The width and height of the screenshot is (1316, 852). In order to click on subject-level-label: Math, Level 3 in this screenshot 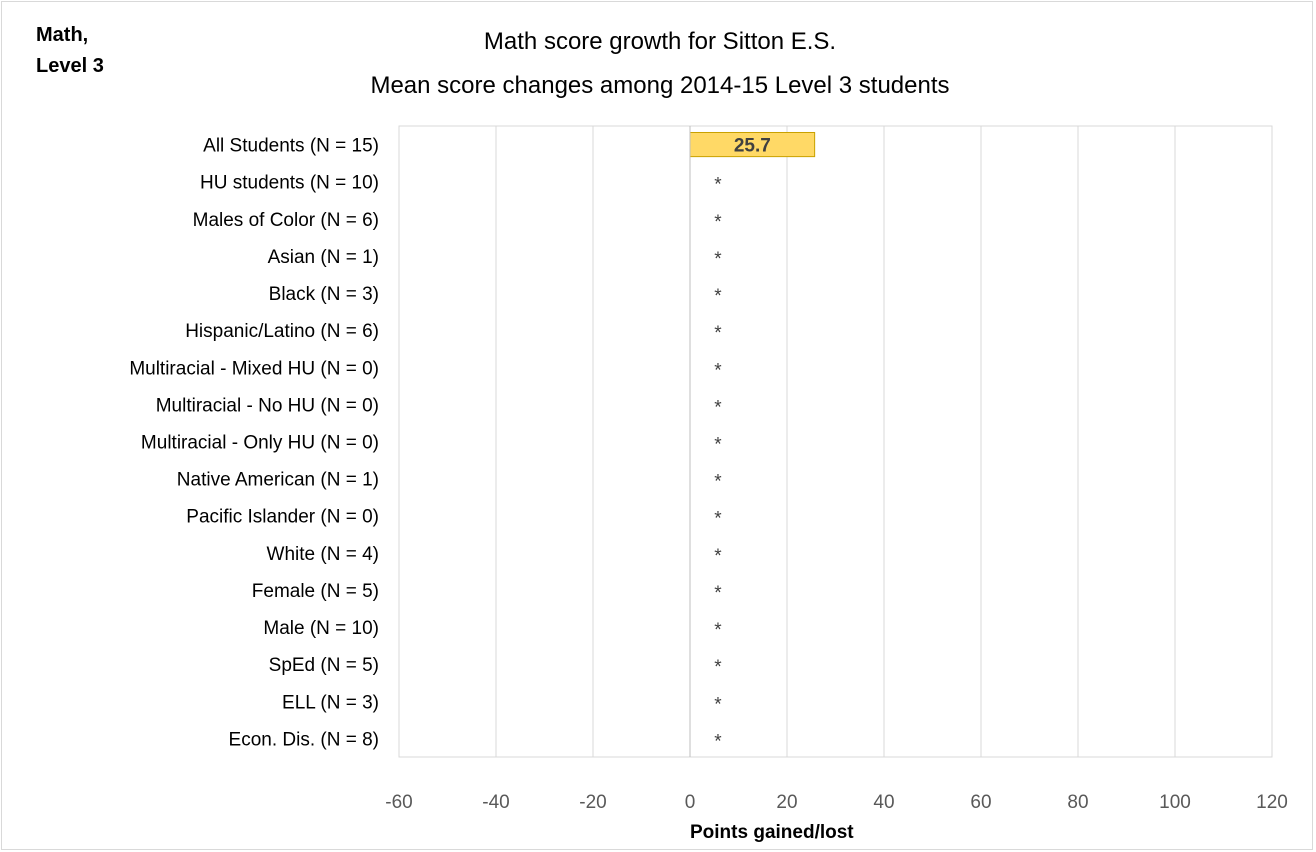, I will do `click(70, 50)`.